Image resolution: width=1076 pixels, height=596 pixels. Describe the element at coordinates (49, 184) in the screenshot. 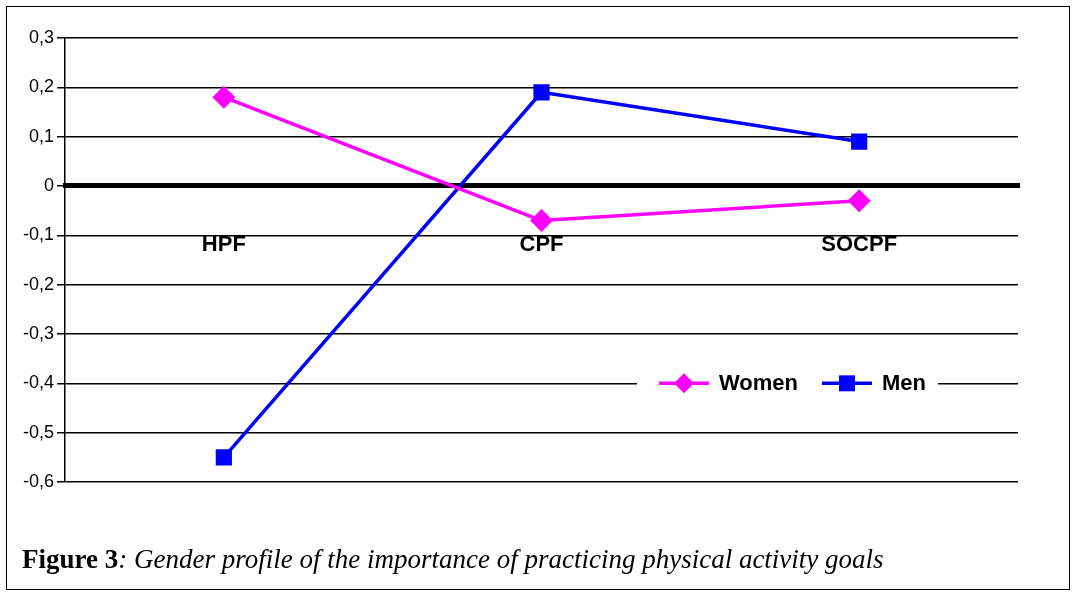

I see `y-tick-label: 0` at that location.